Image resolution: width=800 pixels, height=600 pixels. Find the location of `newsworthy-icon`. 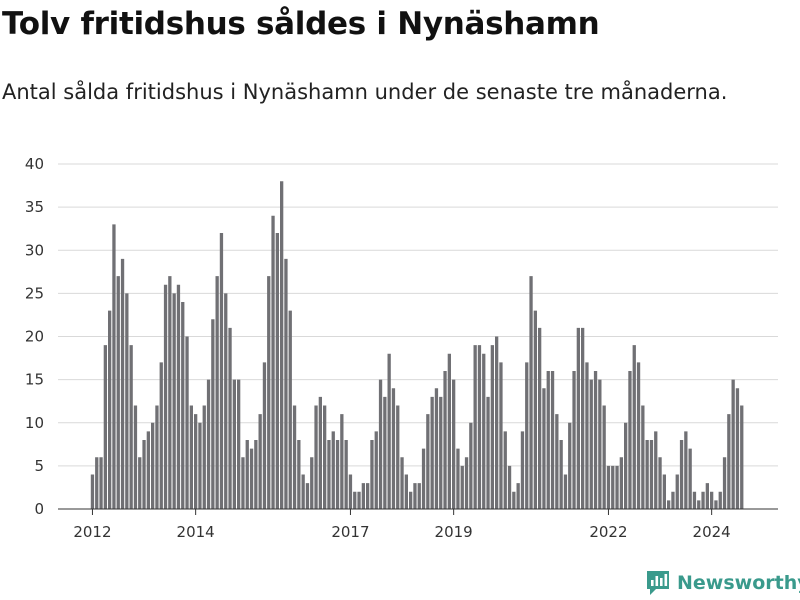

newsworthy-icon is located at coordinates (658, 583).